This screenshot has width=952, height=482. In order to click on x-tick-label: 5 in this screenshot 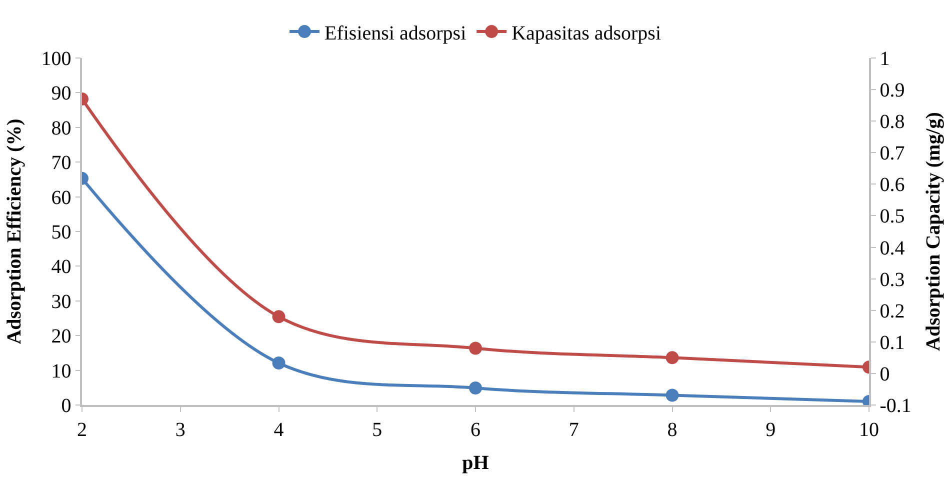, I will do `click(377, 429)`.